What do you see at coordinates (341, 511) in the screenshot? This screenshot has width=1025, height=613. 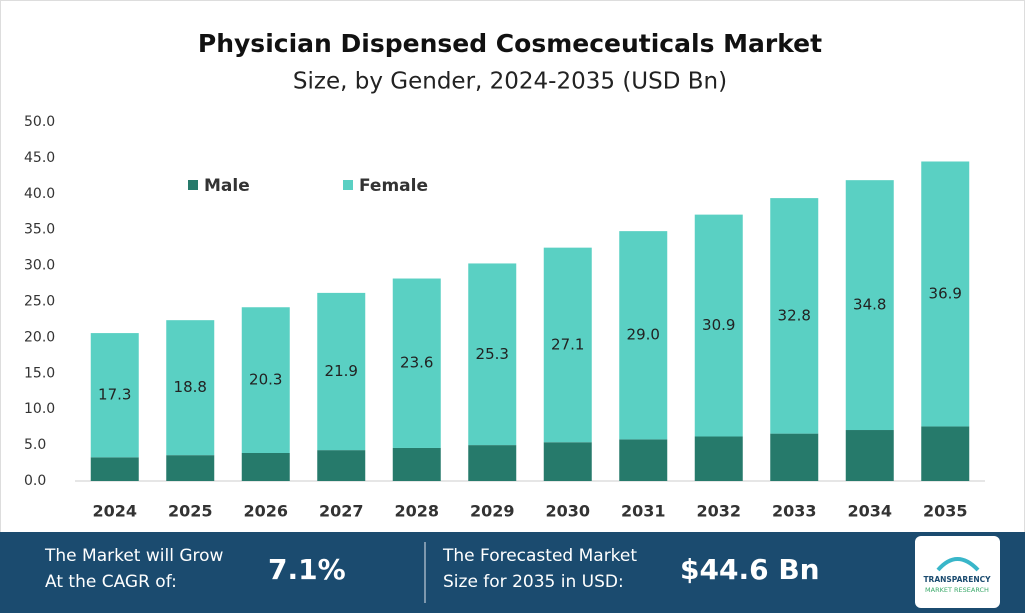 I see `x-tick-label: 2027` at bounding box center [341, 511].